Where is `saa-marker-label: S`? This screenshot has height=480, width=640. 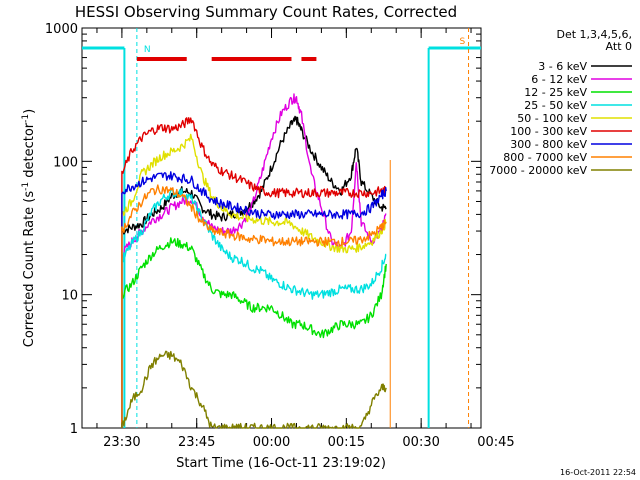
saa-marker-label: S is located at coordinates (463, 42).